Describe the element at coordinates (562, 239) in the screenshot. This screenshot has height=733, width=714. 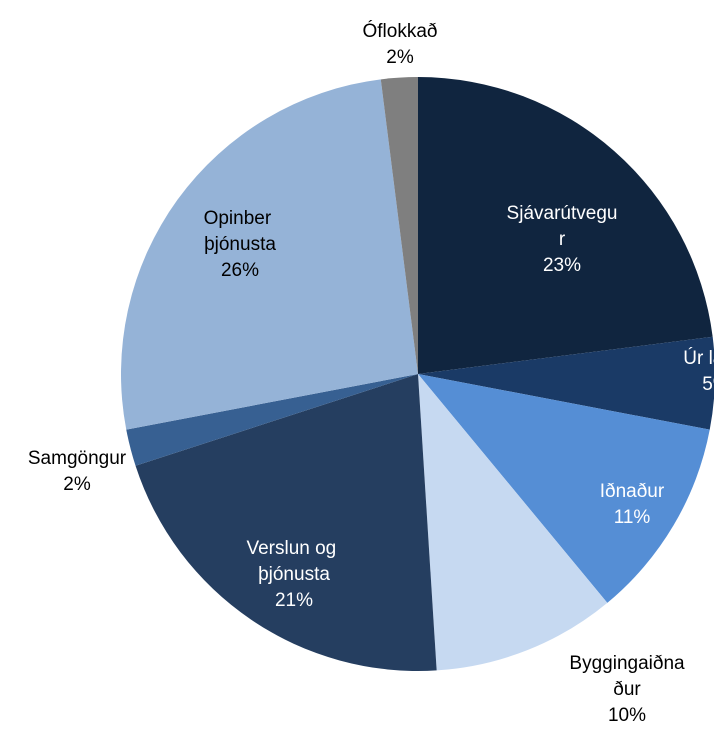
I see `label-line: r` at that location.